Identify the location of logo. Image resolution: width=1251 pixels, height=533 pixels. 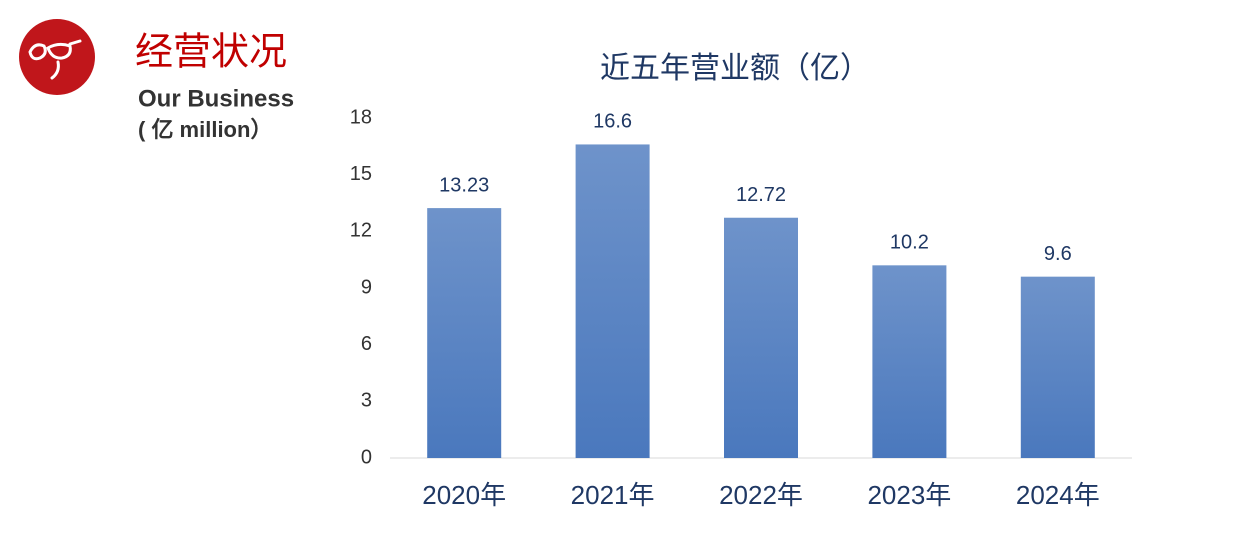
(57, 57).